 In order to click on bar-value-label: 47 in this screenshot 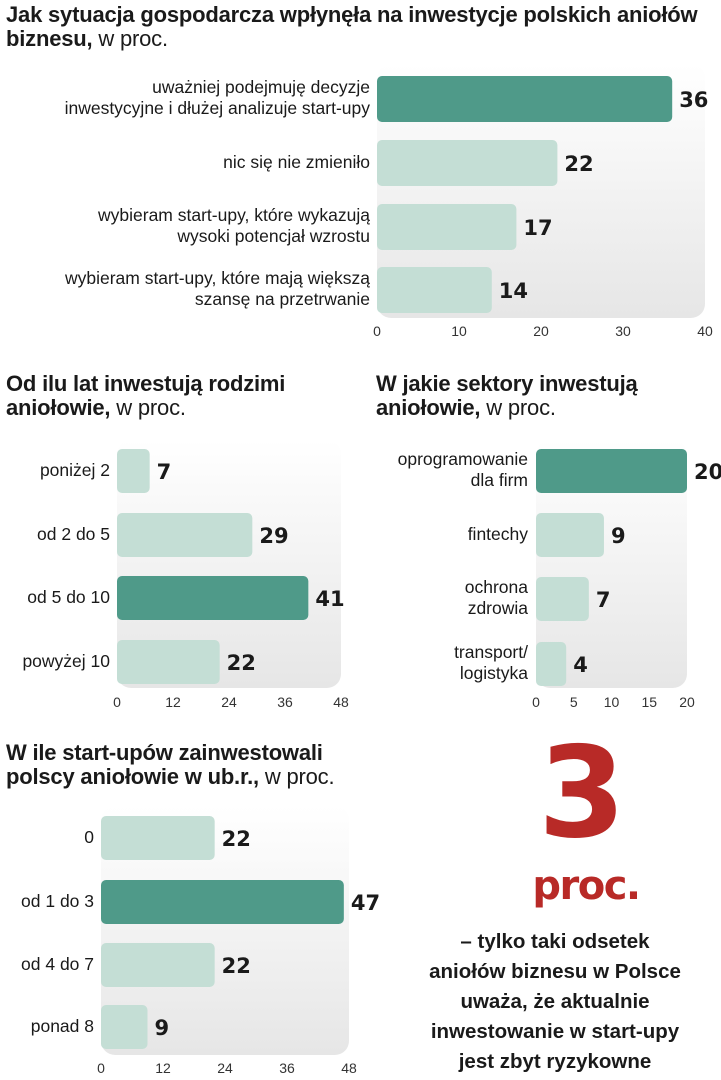, I will do `click(365, 903)`.